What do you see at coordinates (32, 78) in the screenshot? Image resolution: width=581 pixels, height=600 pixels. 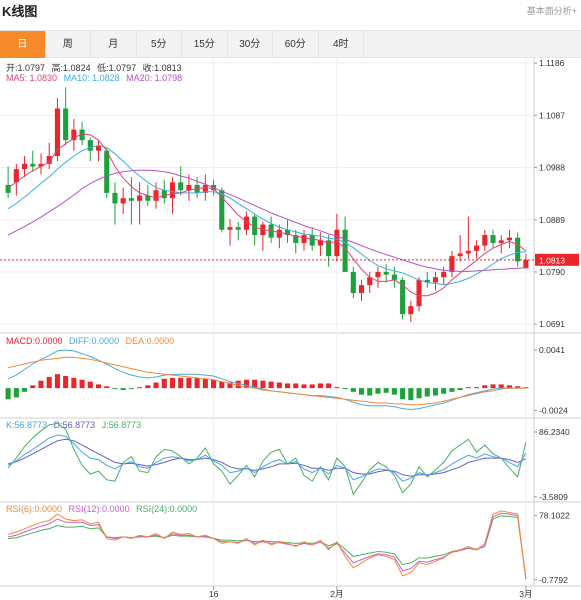 I see `ma5-value: MA5: 1.0830` at bounding box center [32, 78].